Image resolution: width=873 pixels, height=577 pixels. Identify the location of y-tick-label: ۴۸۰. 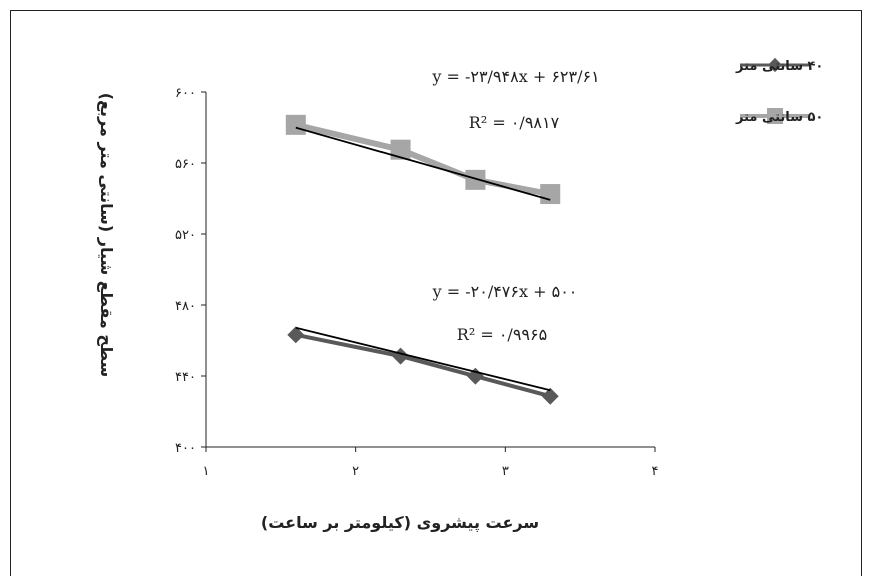
(185, 306).